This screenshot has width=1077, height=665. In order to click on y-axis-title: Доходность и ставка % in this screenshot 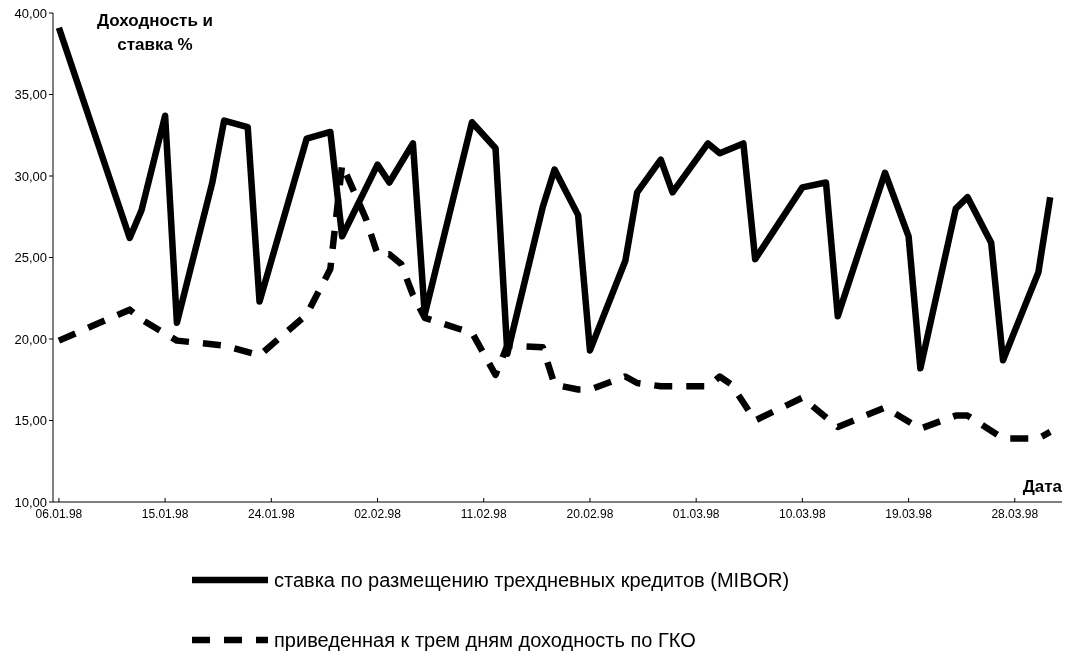, I will do `click(155, 32)`.